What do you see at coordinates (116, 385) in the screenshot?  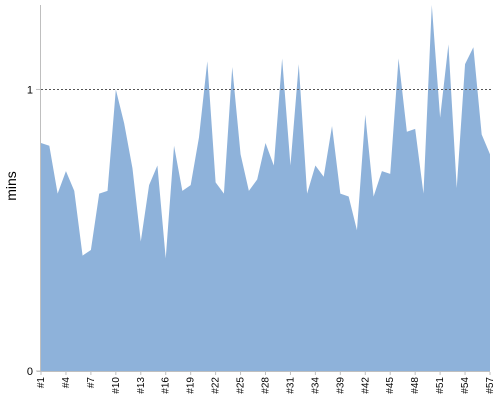 I see `x-tick-label-4: #10` at bounding box center [116, 385].